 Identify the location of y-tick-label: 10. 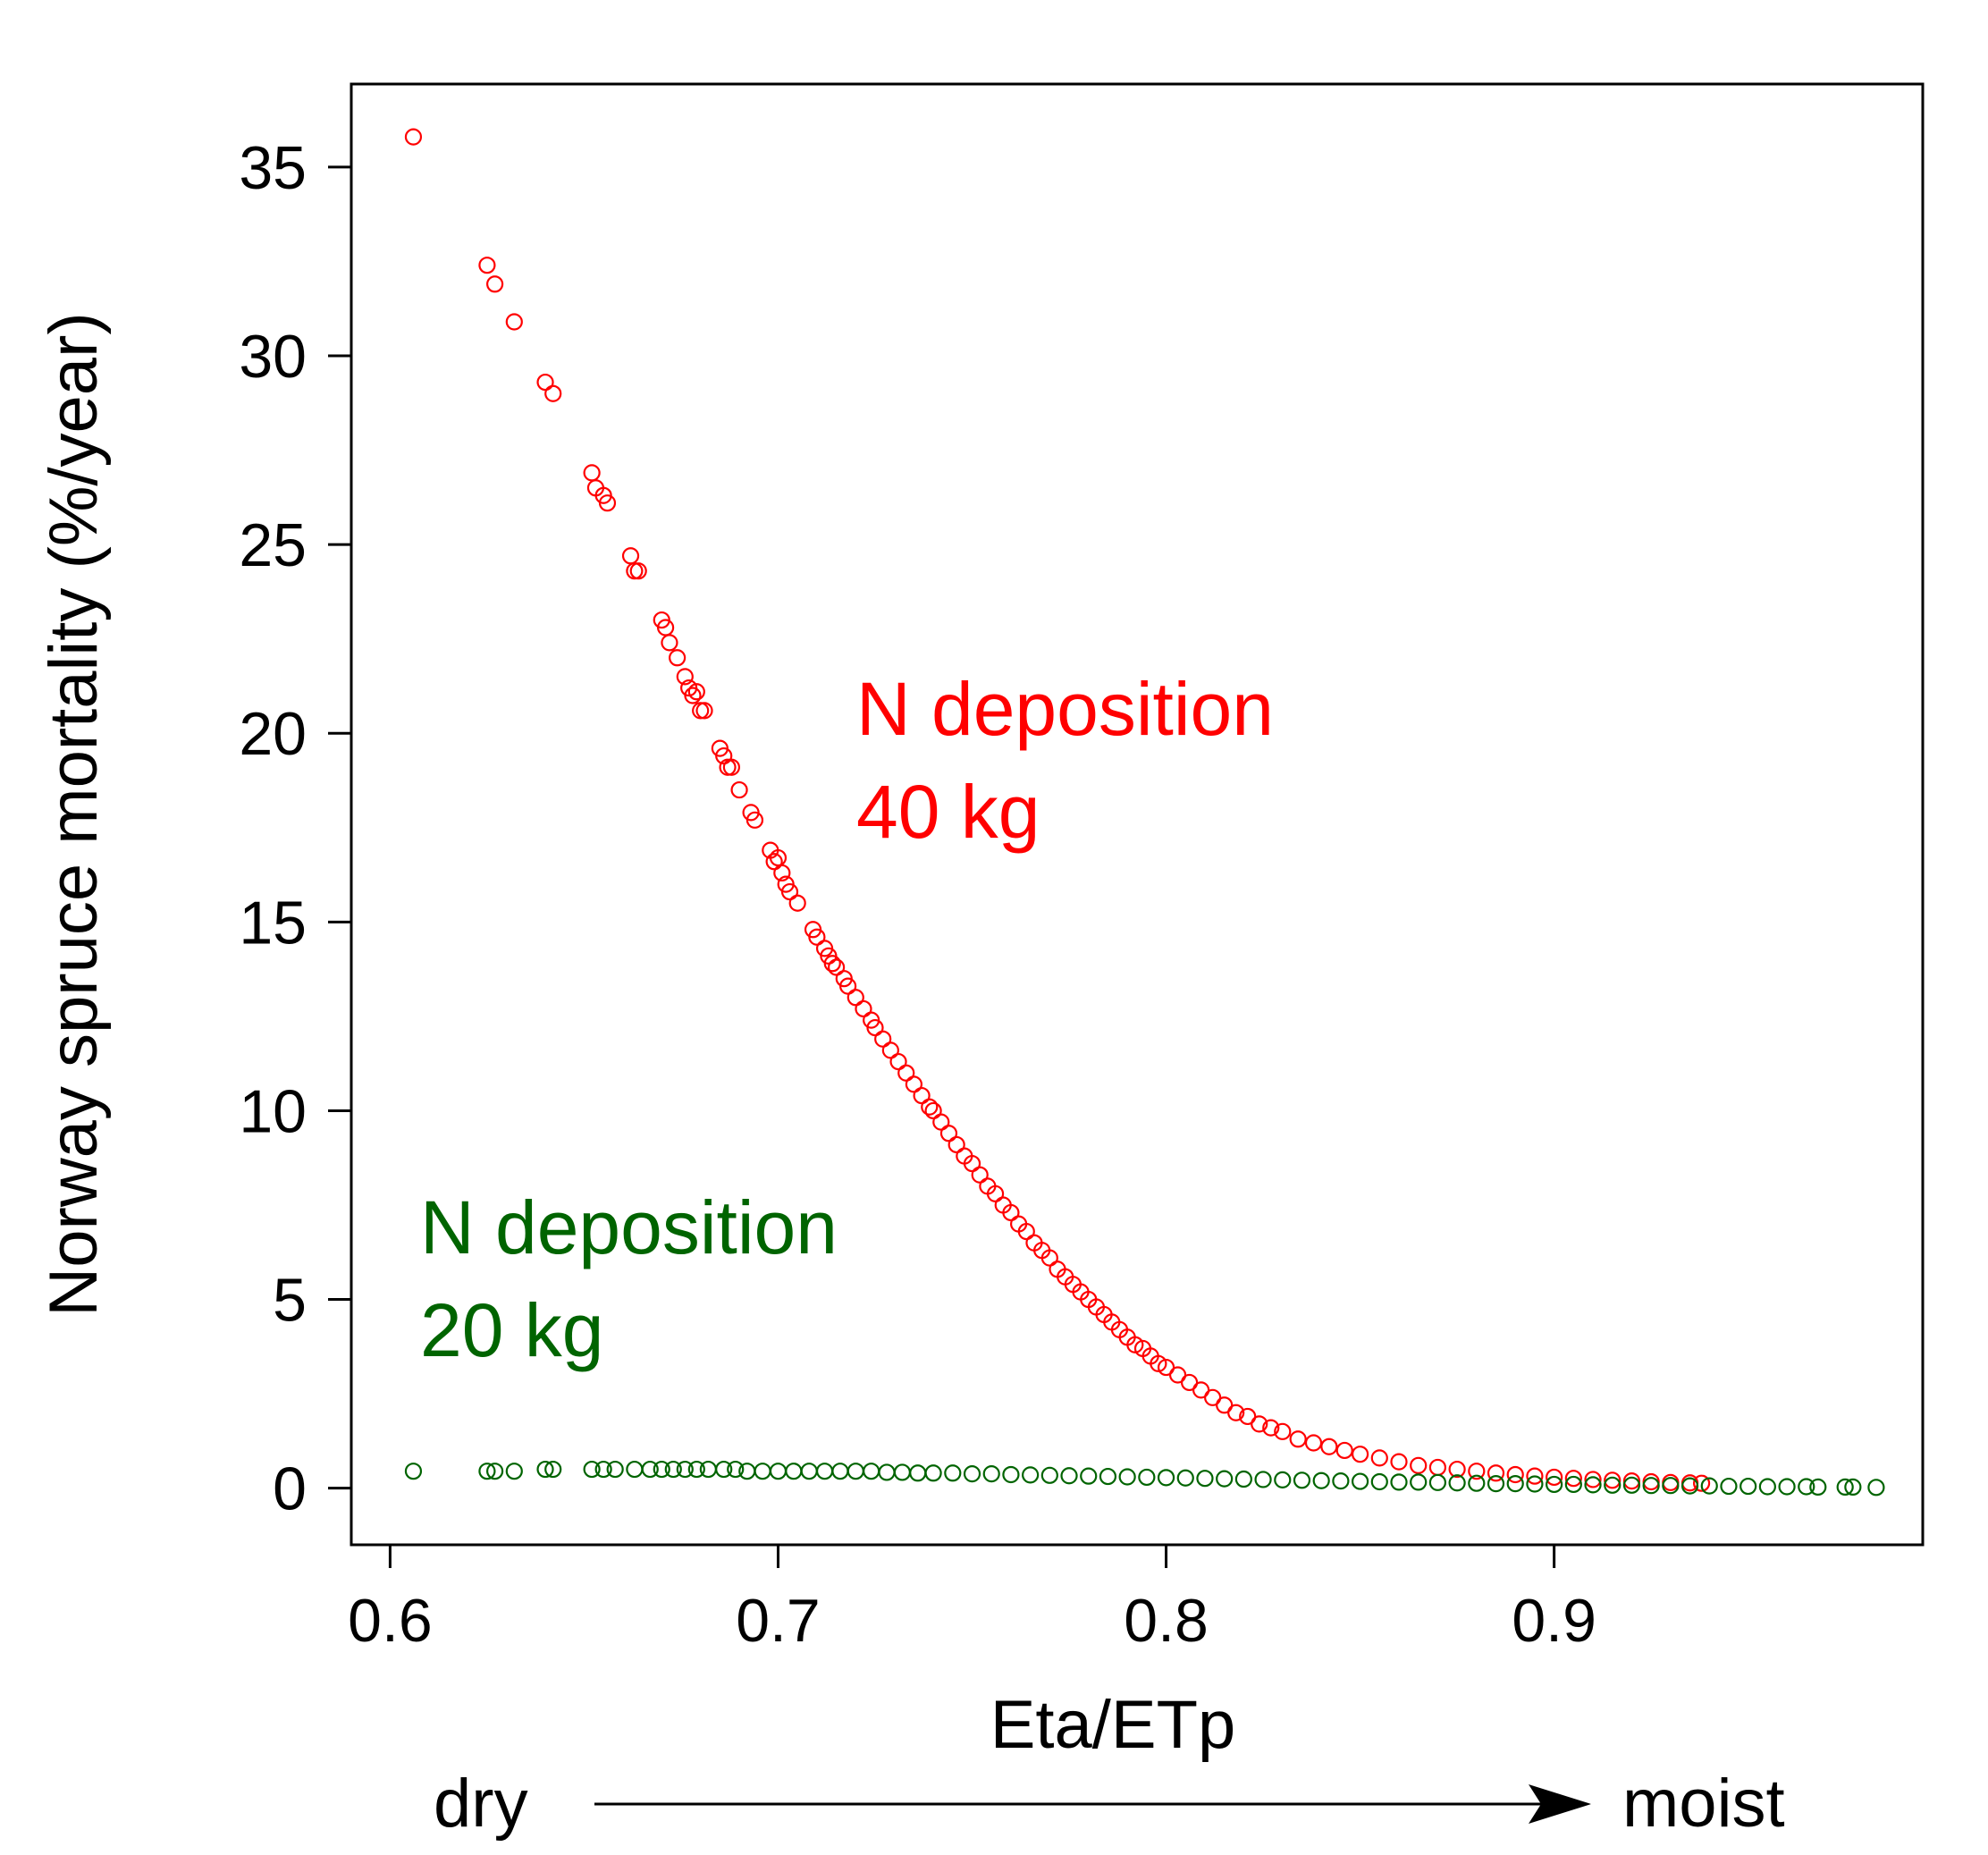
(273, 1111).